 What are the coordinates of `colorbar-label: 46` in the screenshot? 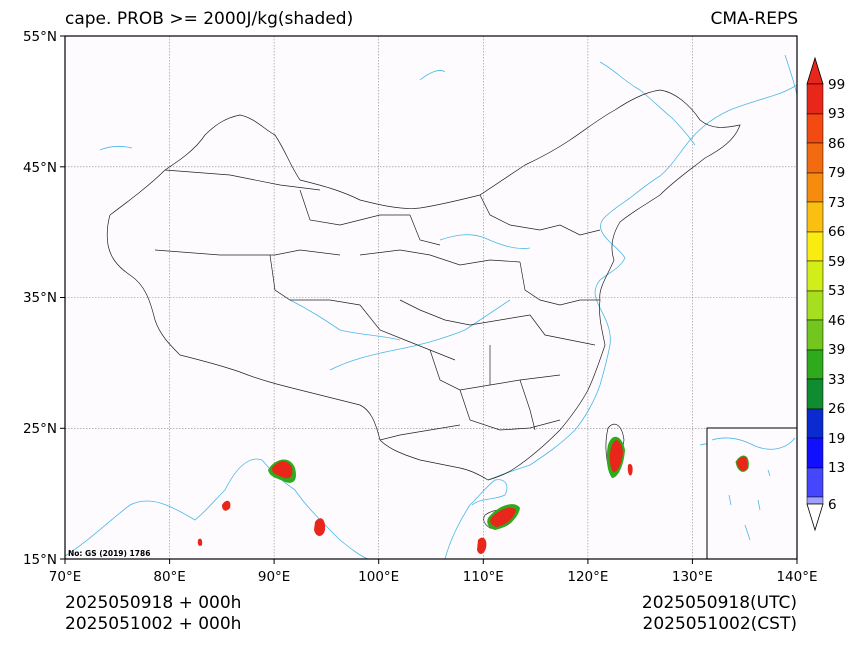 It's located at (836, 321).